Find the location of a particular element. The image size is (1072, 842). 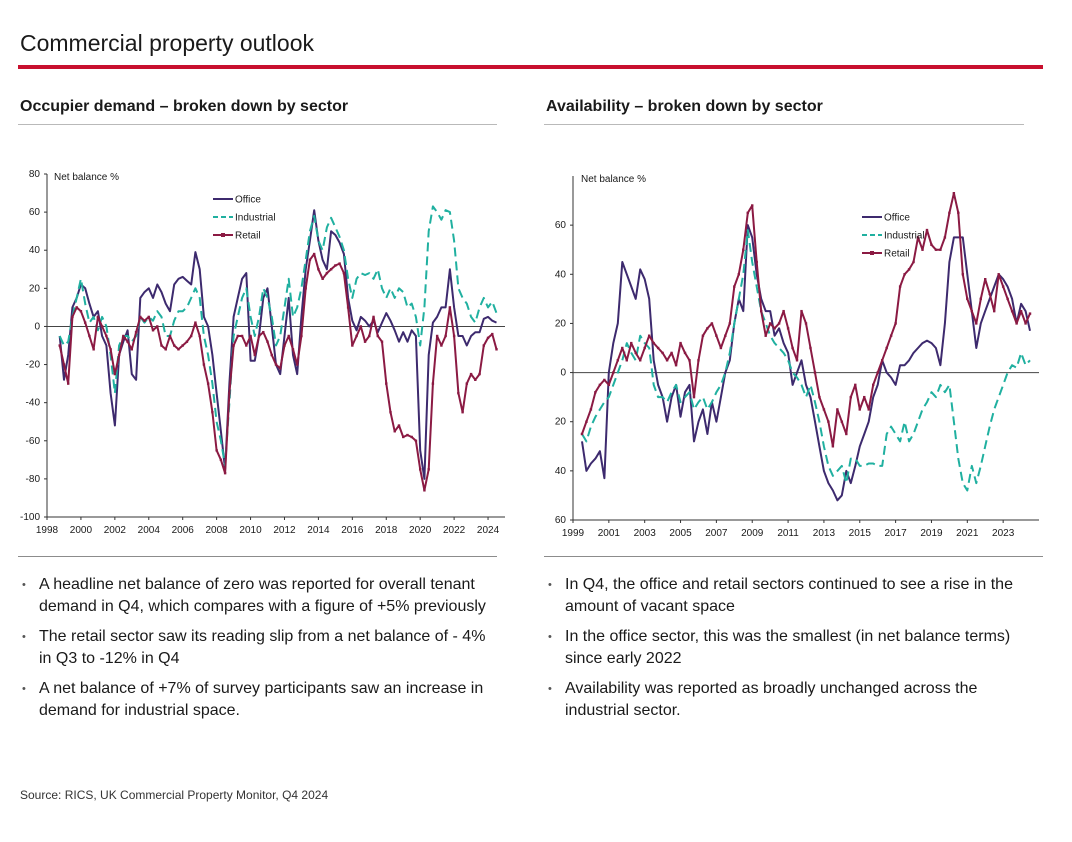

series-line-retail is located at coordinates (278, 372).